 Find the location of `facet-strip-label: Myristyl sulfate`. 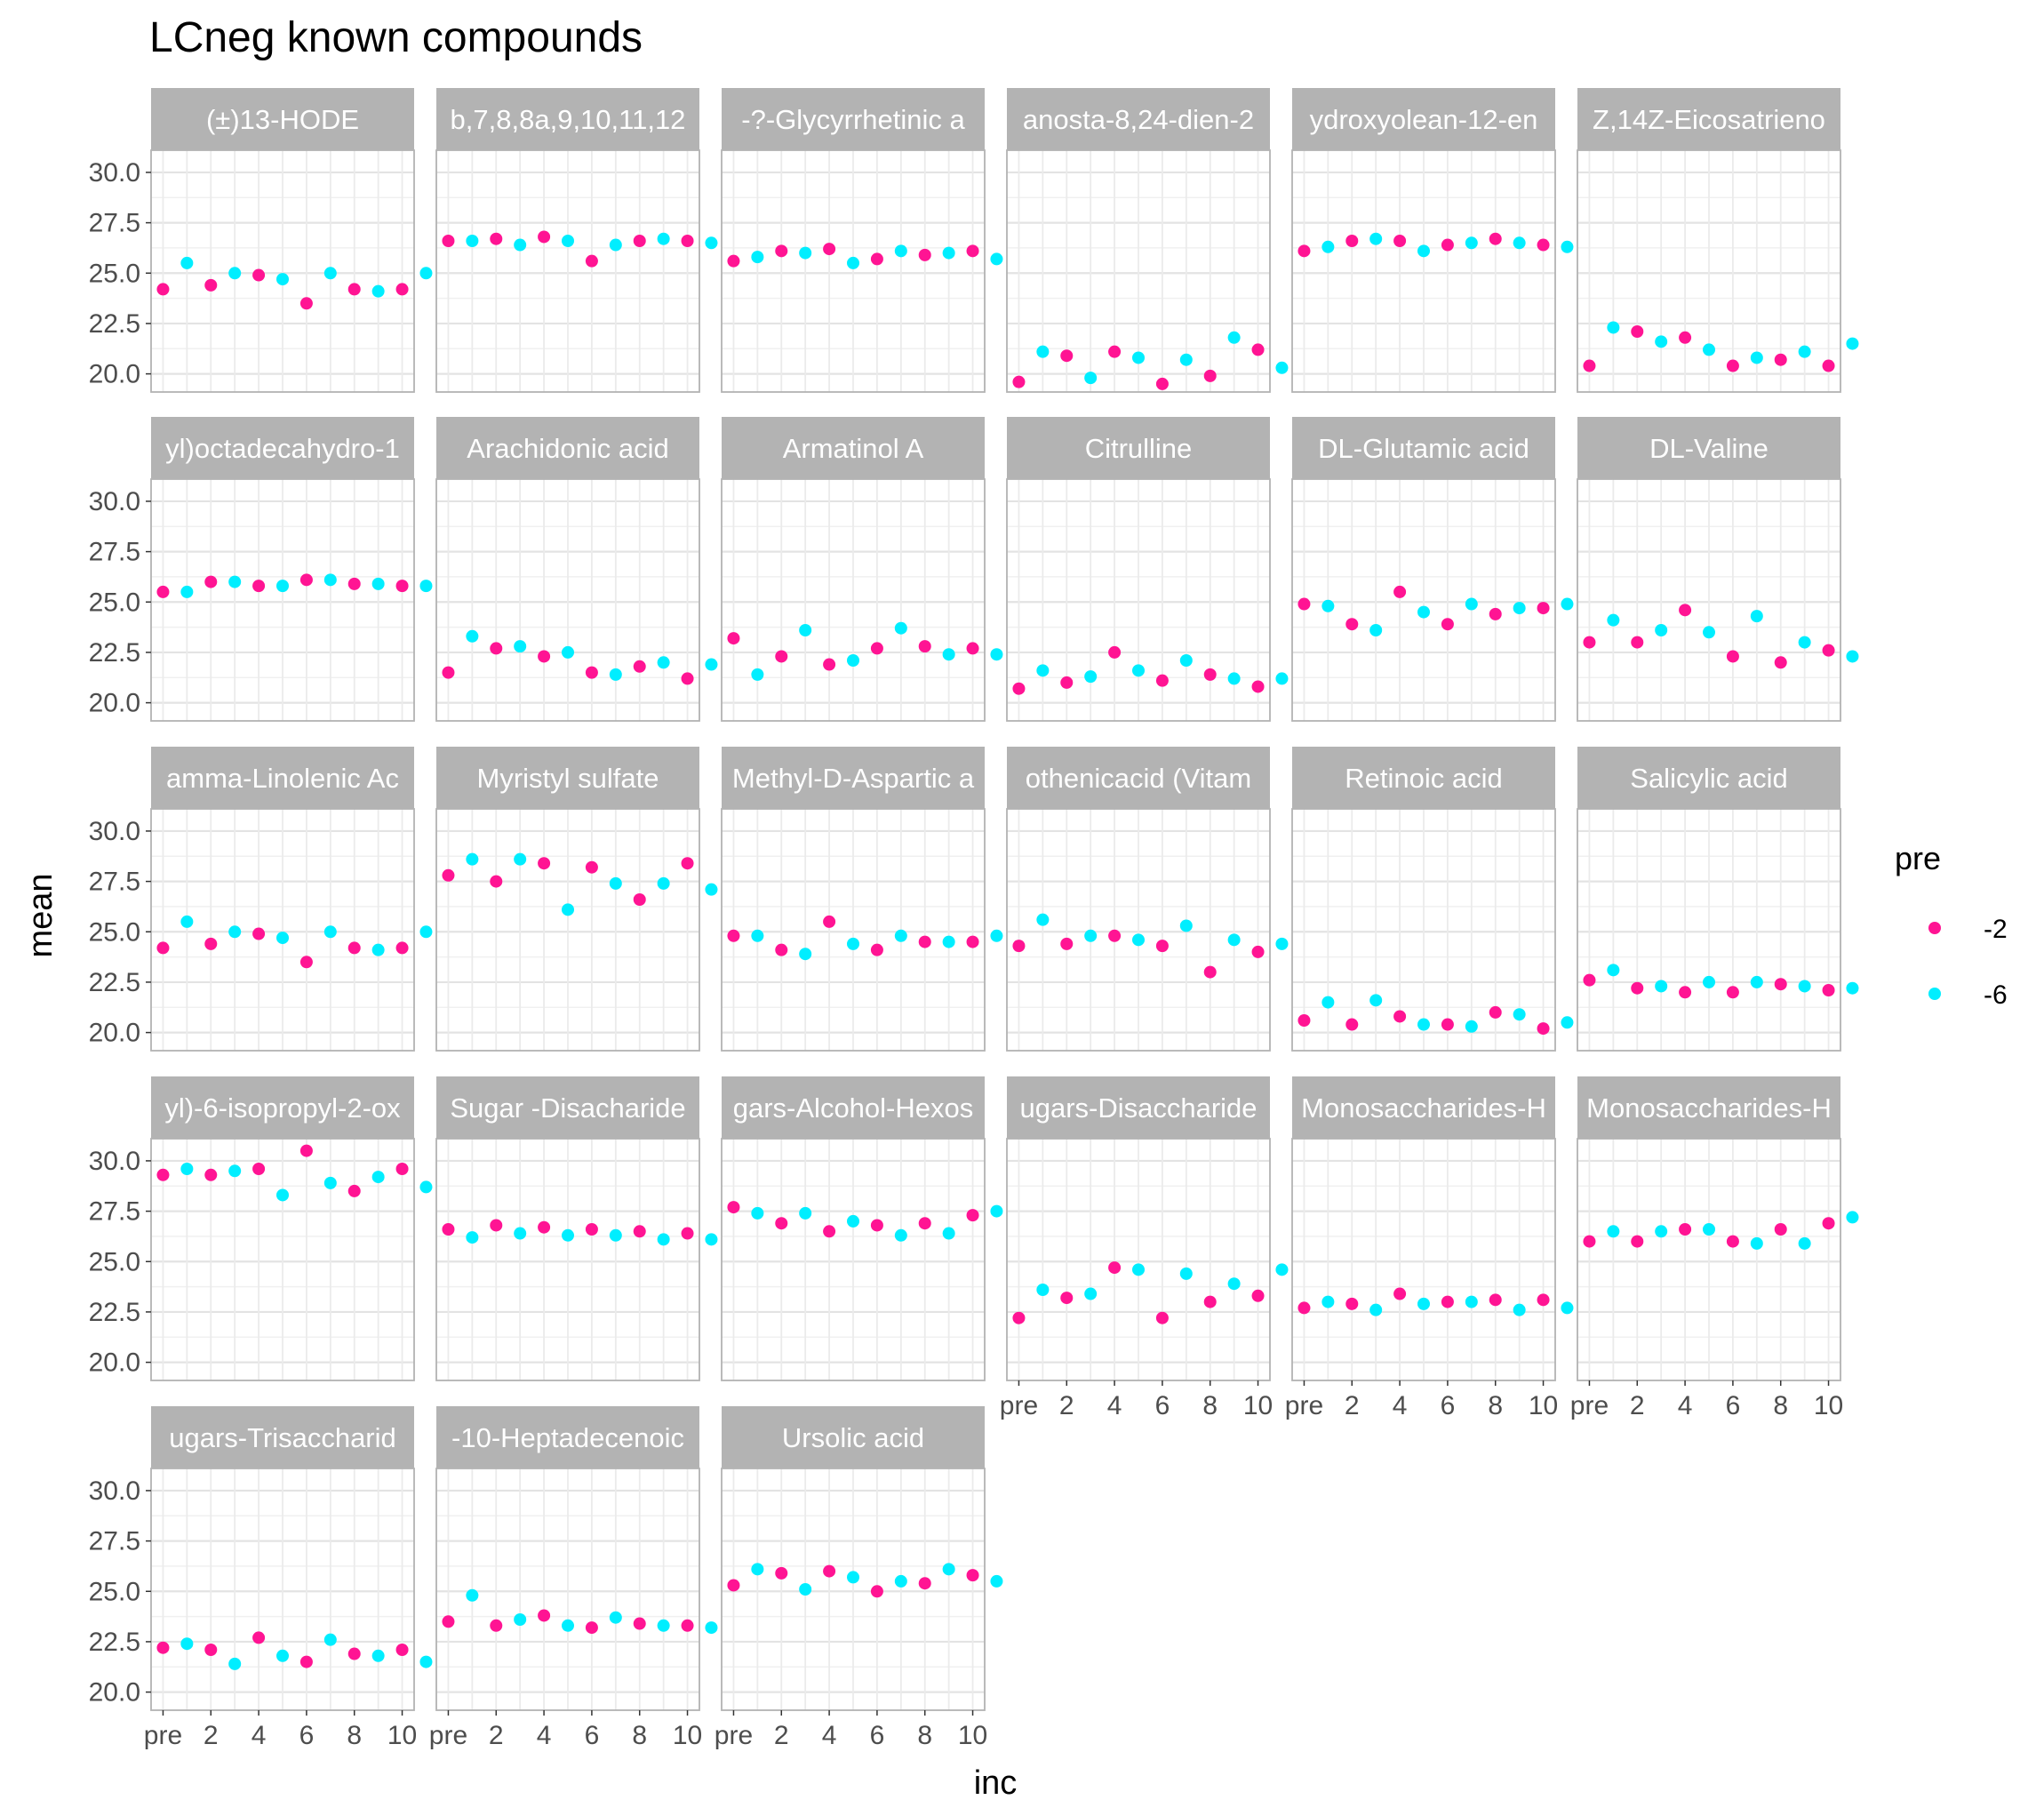

facet-strip-label: Myristyl sulfate is located at coordinates (568, 778).